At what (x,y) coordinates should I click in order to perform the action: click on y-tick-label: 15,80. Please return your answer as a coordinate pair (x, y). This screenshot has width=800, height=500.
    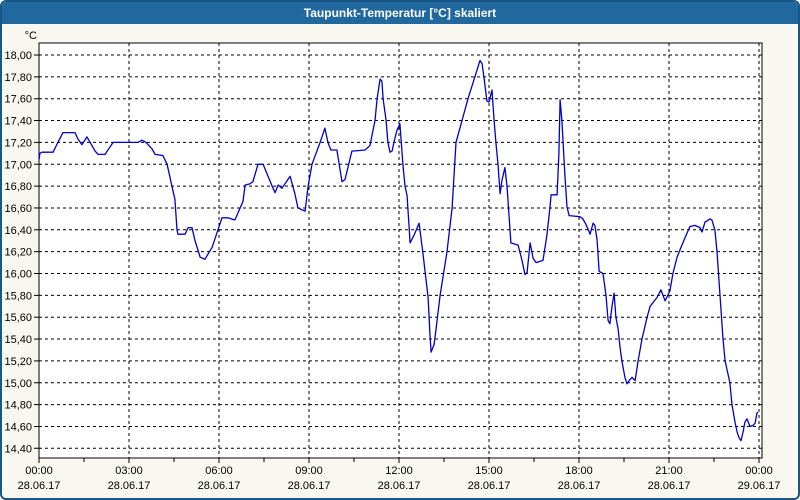
    Looking at the image, I should click on (18, 296).